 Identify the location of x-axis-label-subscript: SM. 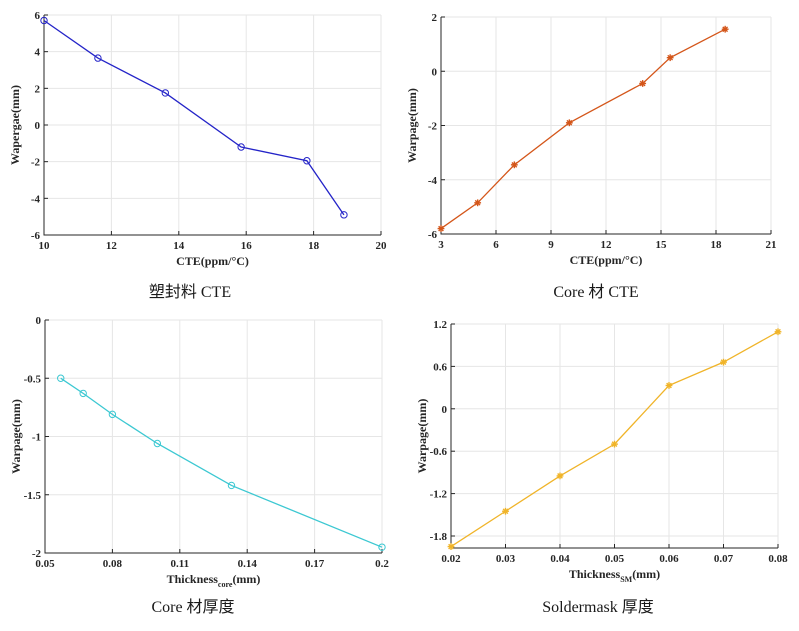
(626, 579).